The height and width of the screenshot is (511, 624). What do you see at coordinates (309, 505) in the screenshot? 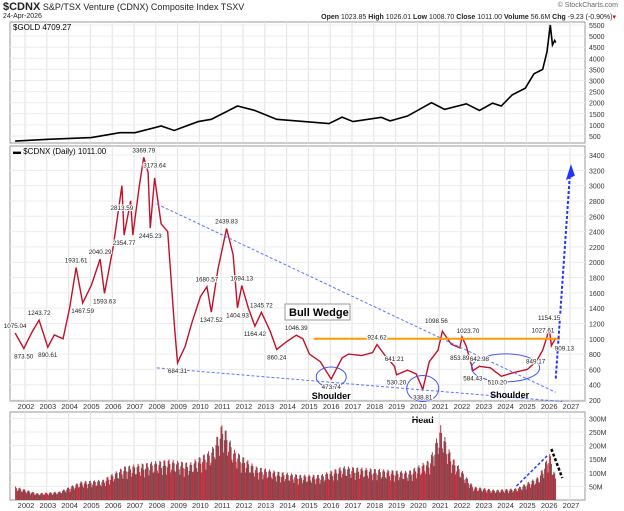
I see `x-tick-label: 2015` at bounding box center [309, 505].